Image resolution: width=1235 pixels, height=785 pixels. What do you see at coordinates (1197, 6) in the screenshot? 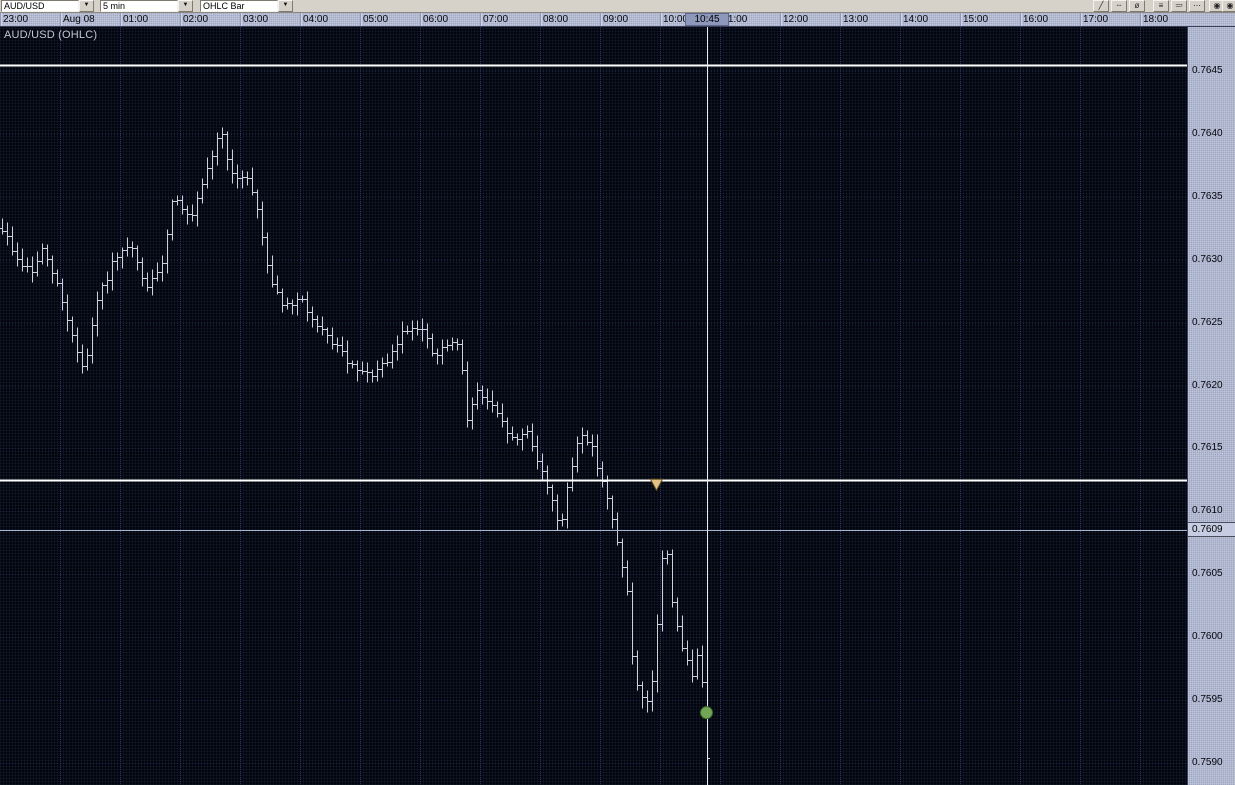
I see `dash-style-c-icon: ⋯` at bounding box center [1197, 6].